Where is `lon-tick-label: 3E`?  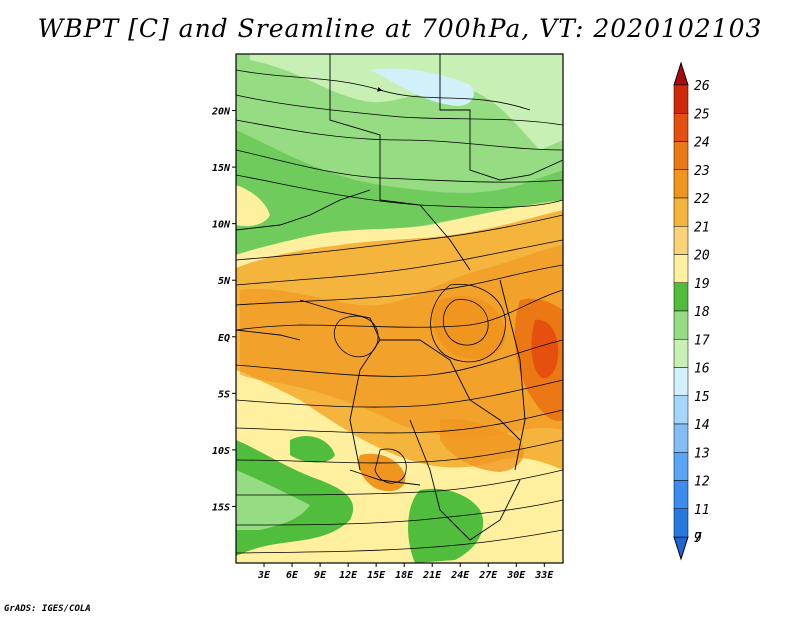
lon-tick-label: 3E is located at coordinates (264, 575).